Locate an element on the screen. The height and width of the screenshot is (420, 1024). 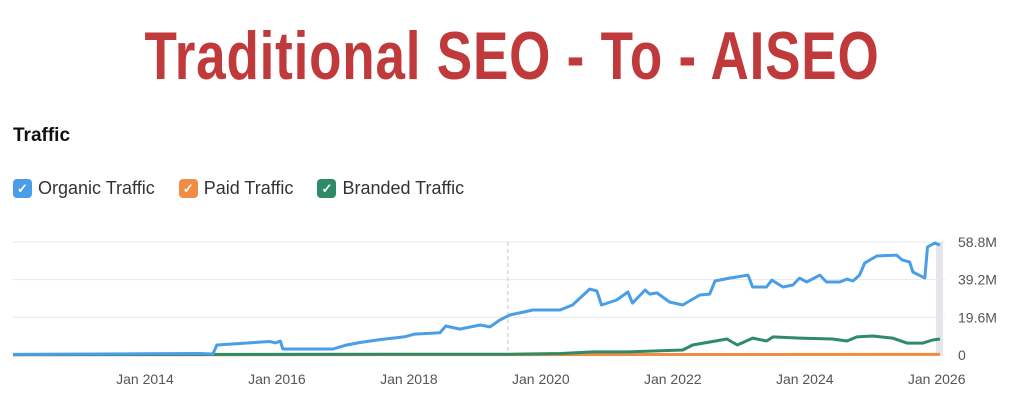
legend-label: Paid Traffic is located at coordinates (248, 188).